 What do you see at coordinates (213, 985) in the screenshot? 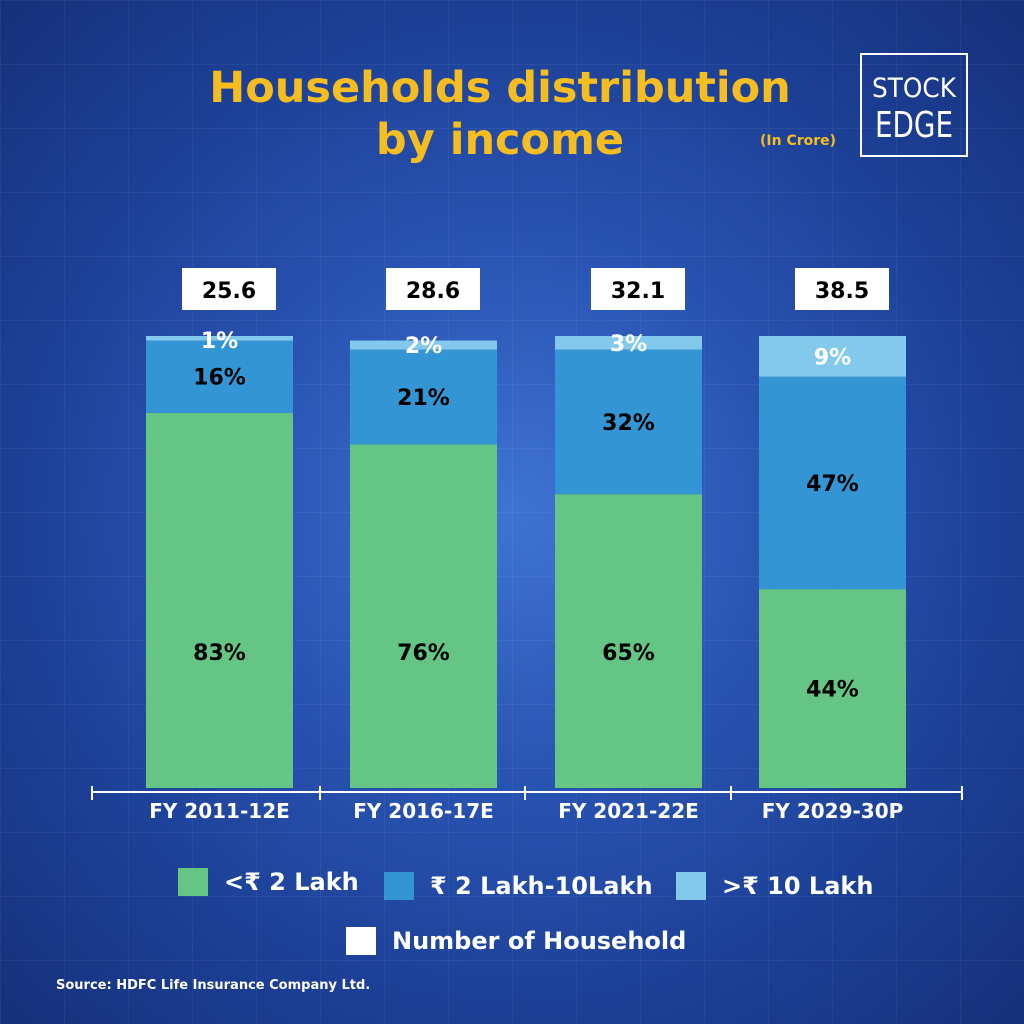
I see `source-note: Source: HDFC Life Insurance Company Ltd.` at bounding box center [213, 985].